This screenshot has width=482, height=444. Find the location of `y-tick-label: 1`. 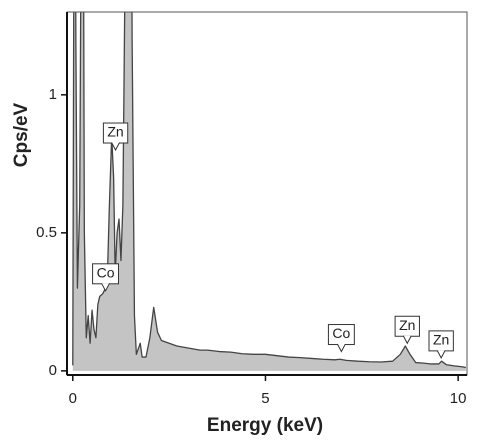

y-tick-label: 1 is located at coordinates (53, 94).